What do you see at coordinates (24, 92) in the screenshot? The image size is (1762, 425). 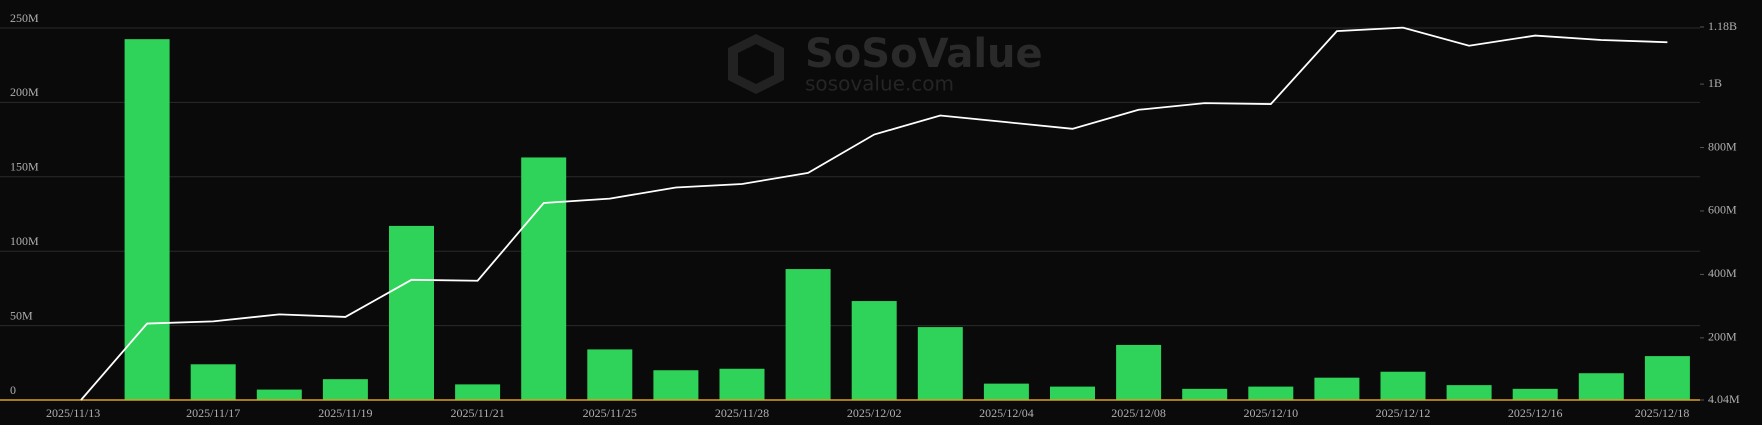 I see `y-tick-label: 200M` at bounding box center [24, 92].